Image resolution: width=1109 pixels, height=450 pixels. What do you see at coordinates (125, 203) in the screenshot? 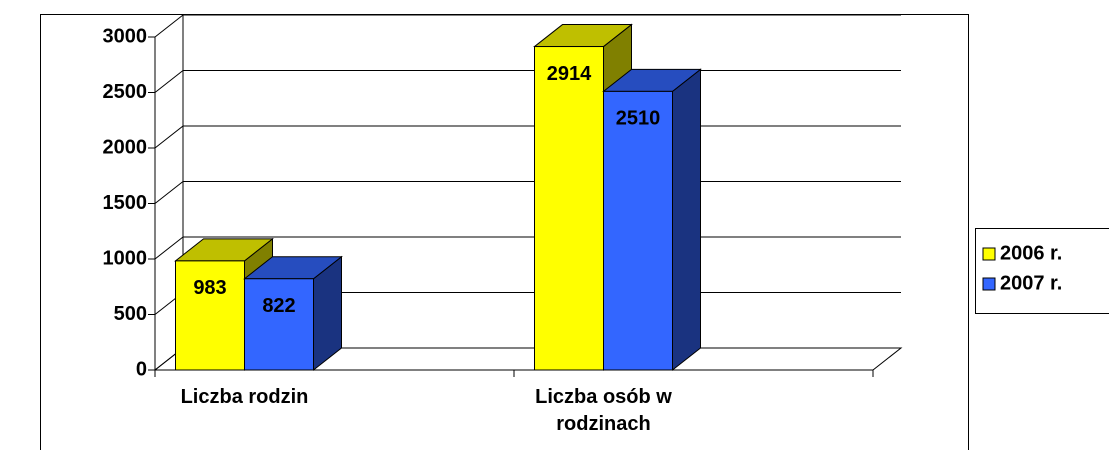
I see `y-tick-label: 1500` at bounding box center [125, 203].